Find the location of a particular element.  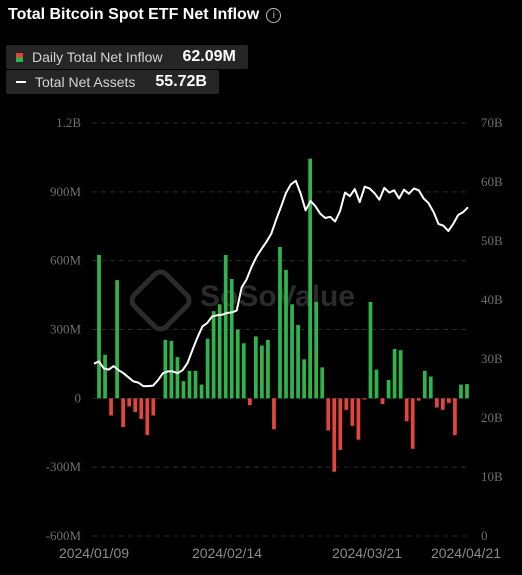

x-tick-label: 2024/01/09 is located at coordinates (94, 553).